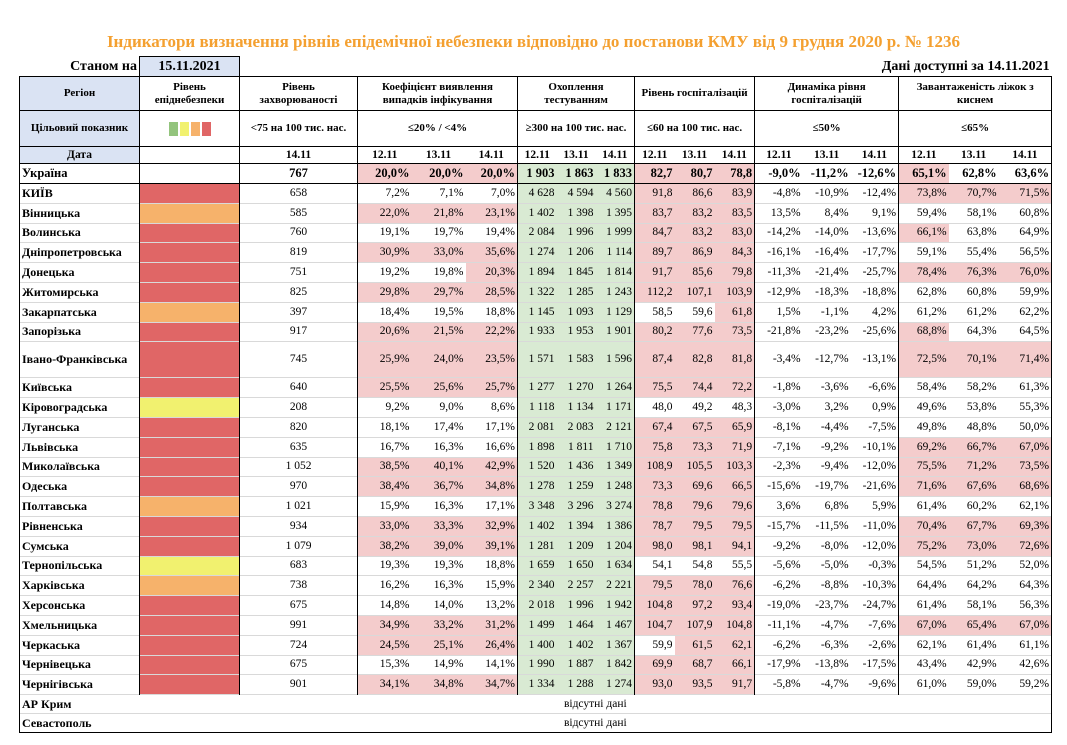 Image resolution: width=1067 pixels, height=745 pixels. I want to click on hosp-value: 81,8, so click(735, 359).